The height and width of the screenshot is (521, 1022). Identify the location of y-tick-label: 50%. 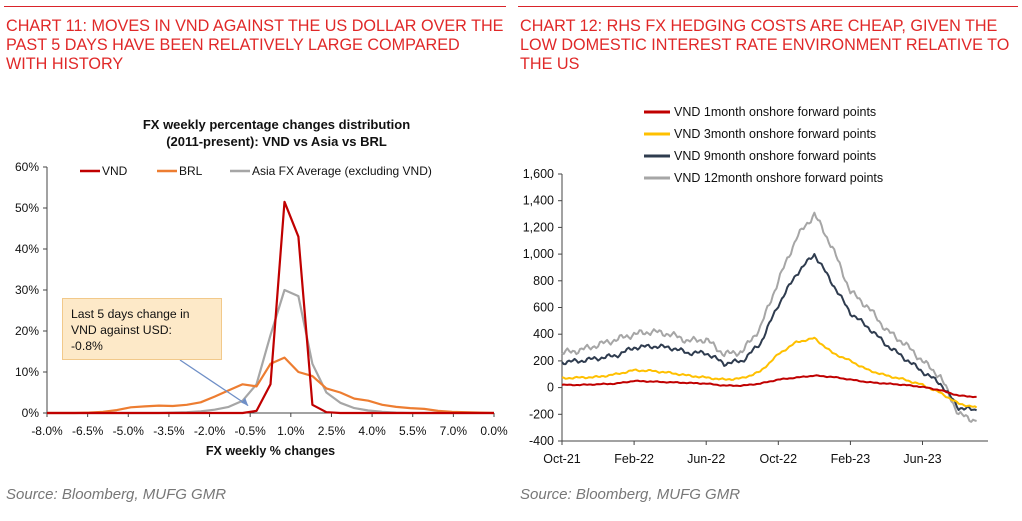
(27, 208).